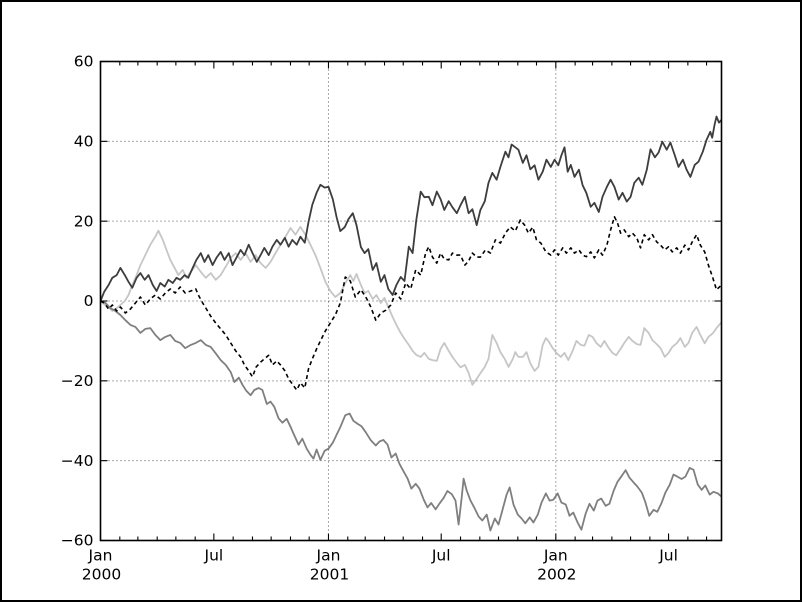 The image size is (802, 602). What do you see at coordinates (329, 575) in the screenshot?
I see `x-tick-year-label: 2001` at bounding box center [329, 575].